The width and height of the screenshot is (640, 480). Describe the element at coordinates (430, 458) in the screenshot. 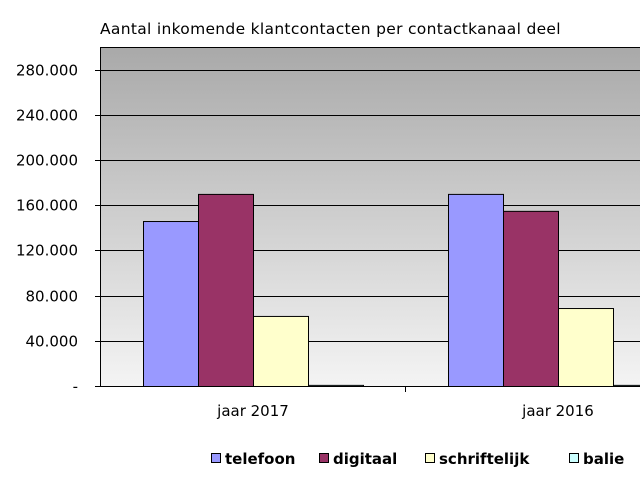

I see `legend-swatch-schriftelijk` at that location.